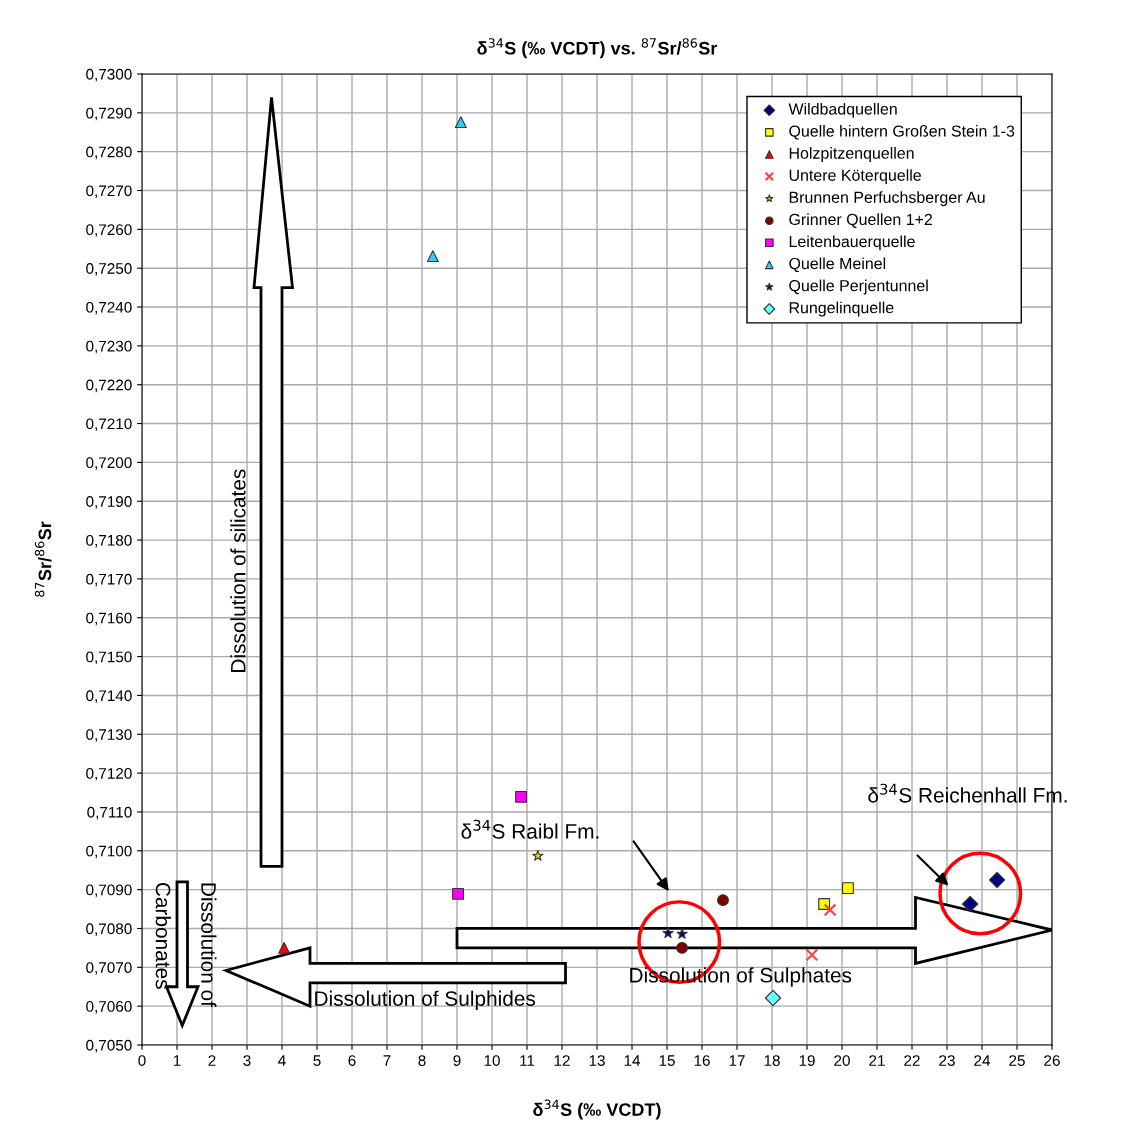 This screenshot has width=1121, height=1142. What do you see at coordinates (109, 425) in the screenshot?
I see `y-tick-label: 0,7210` at bounding box center [109, 425].